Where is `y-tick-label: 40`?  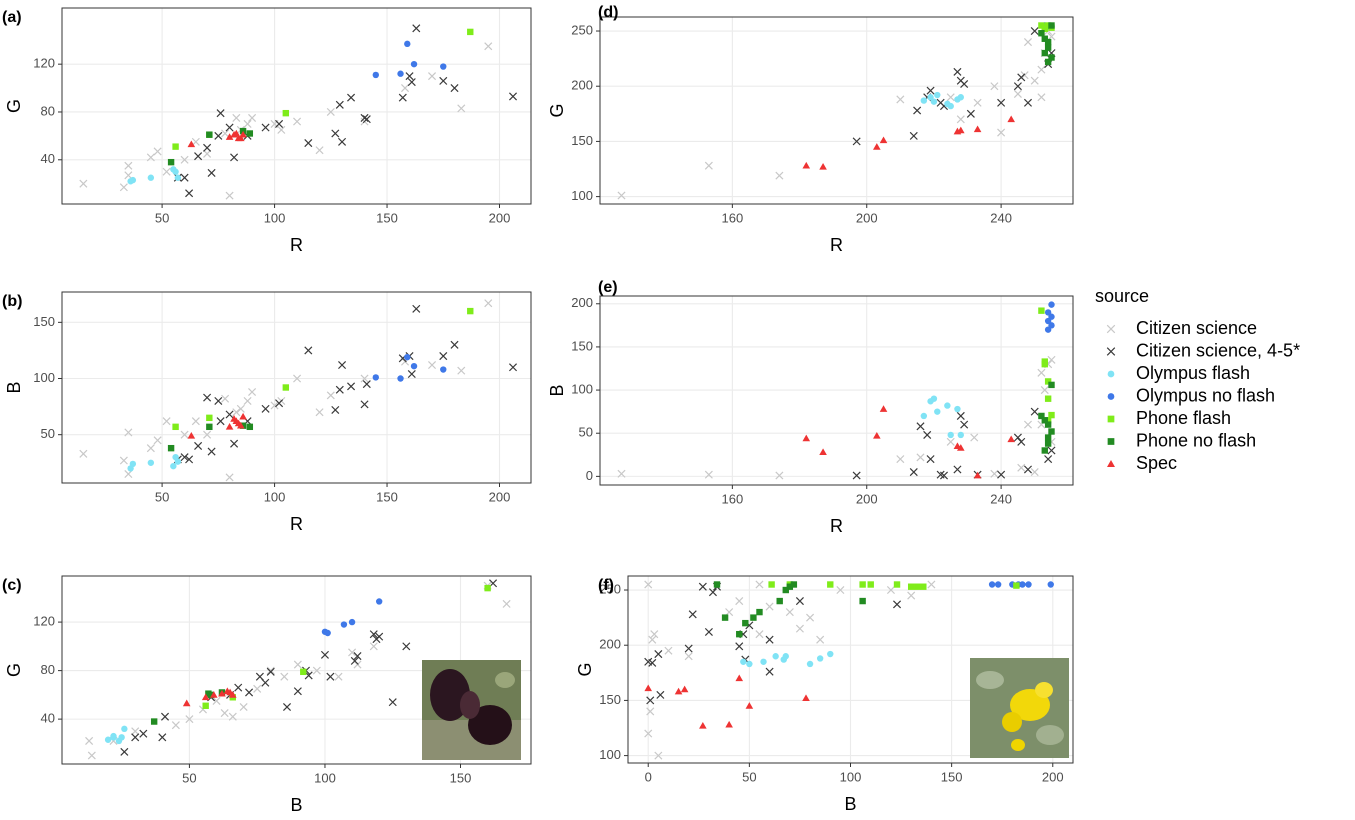
y-tick-label: 40 is located at coordinates (48, 158).